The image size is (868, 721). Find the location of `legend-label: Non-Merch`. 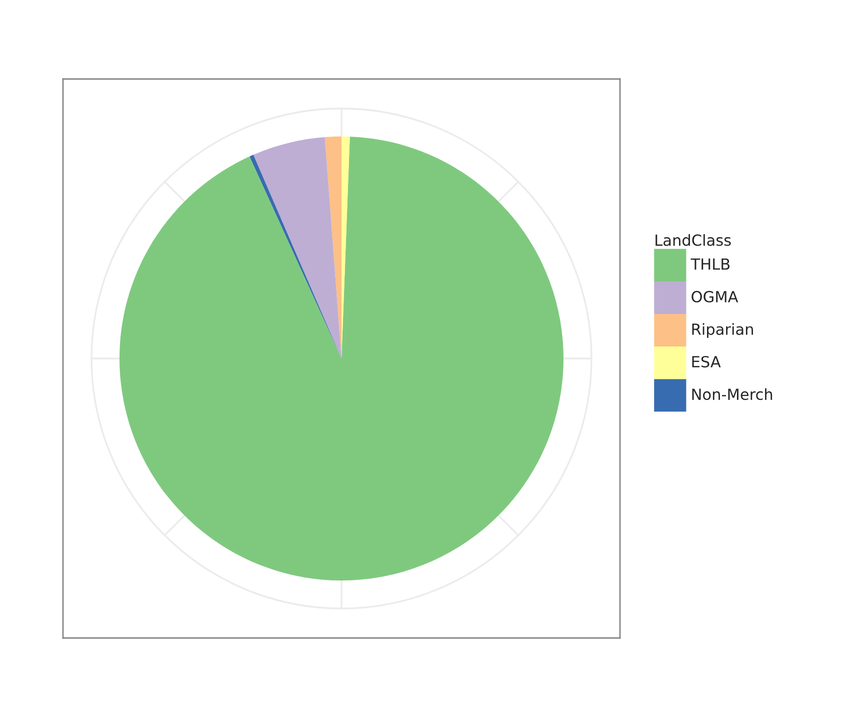

legend-label: Non-Merch is located at coordinates (732, 394).